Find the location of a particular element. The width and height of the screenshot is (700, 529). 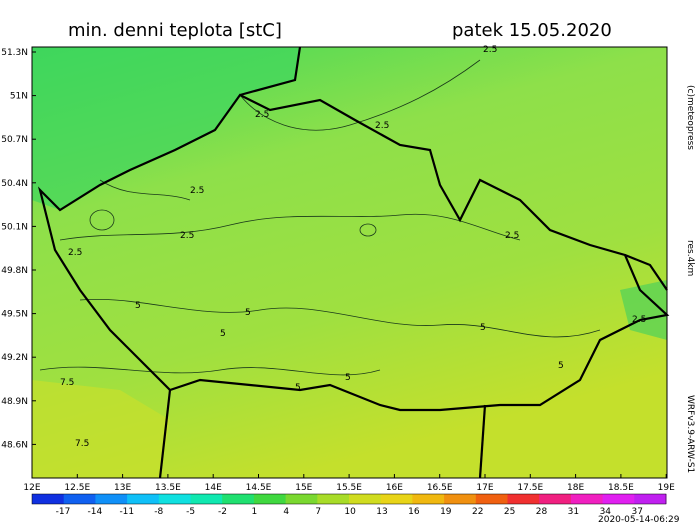

lat-label: 48.6N is located at coordinates (14, 445).